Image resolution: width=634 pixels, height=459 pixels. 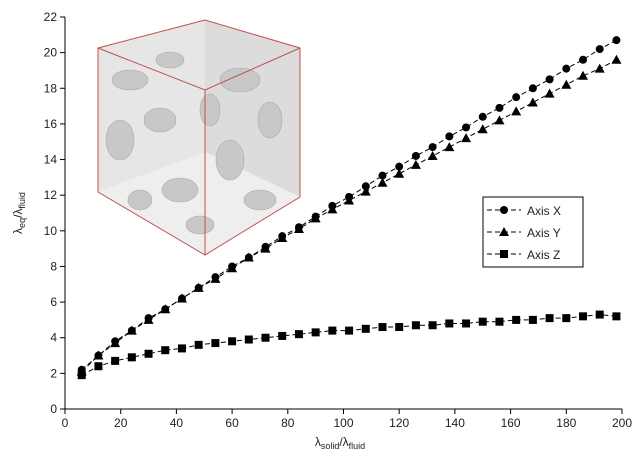 What do you see at coordinates (288, 423) in the screenshot?
I see `x-tick-label: 80` at bounding box center [288, 423].